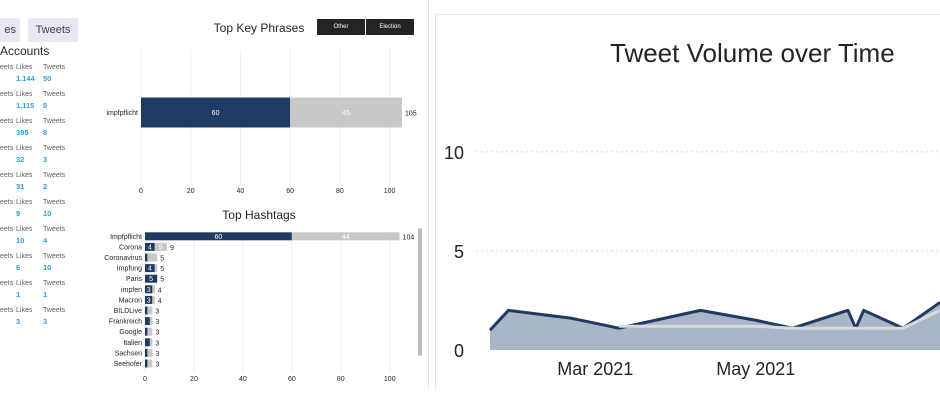  What do you see at coordinates (160, 290) in the screenshot?
I see `bar-total-label: 4` at bounding box center [160, 290].